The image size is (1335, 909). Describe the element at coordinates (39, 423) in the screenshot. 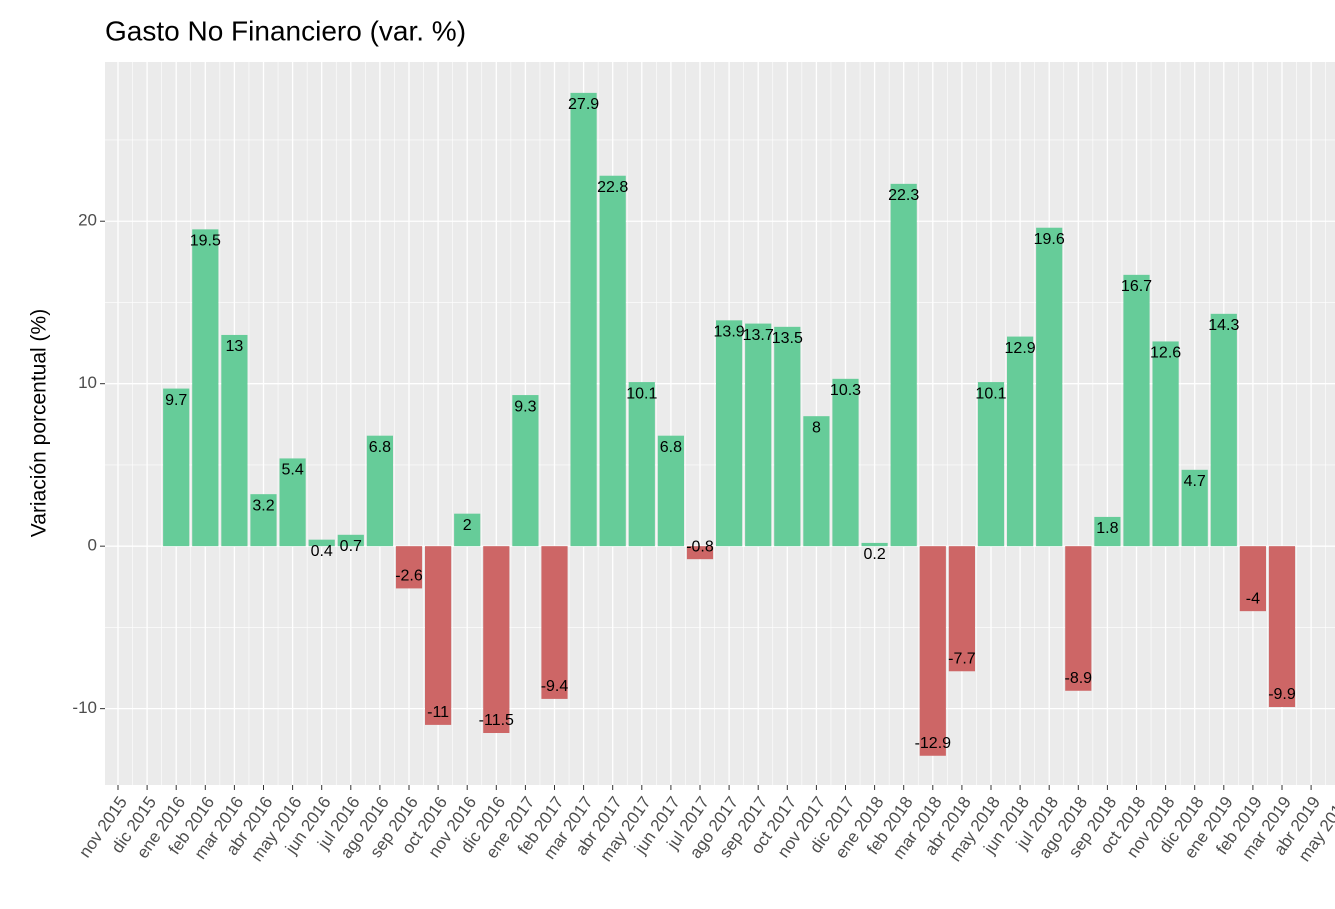

I see `y-axis-label: Variación porcentual (%)` at that location.